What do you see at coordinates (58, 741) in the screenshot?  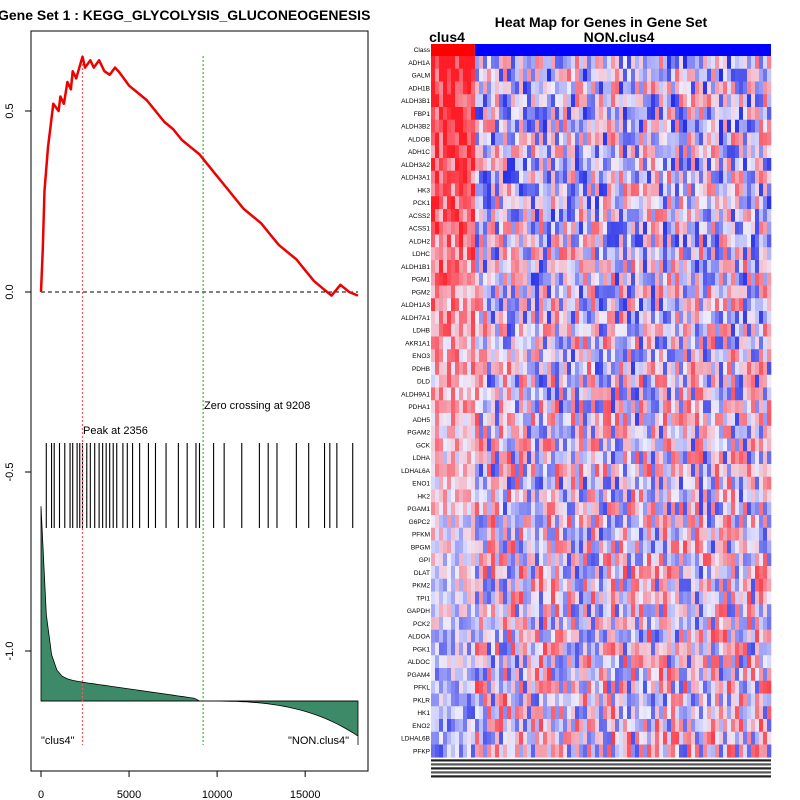 I see `left-group-label: "clus4"` at bounding box center [58, 741].